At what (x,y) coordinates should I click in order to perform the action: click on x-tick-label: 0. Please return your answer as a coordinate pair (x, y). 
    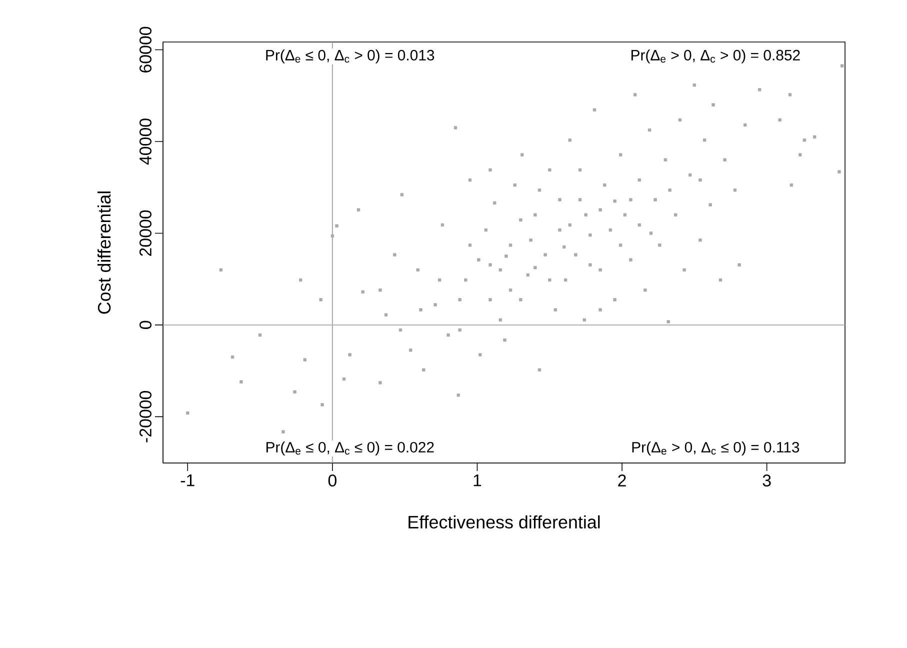
    Looking at the image, I should click on (332, 480).